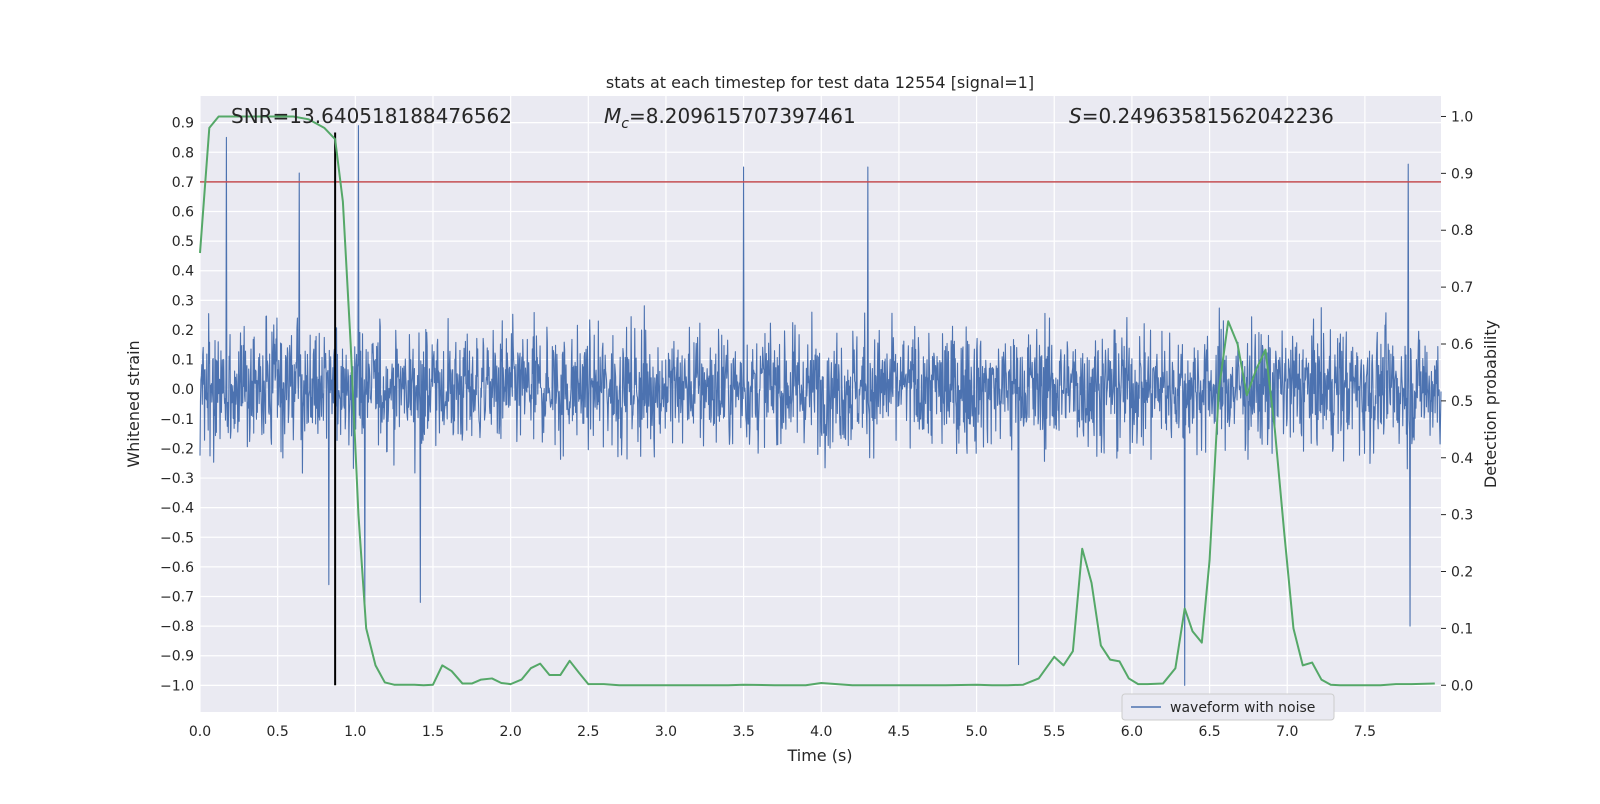  What do you see at coordinates (588, 732) in the screenshot?
I see `x-tick-label: 2.5` at bounding box center [588, 732].